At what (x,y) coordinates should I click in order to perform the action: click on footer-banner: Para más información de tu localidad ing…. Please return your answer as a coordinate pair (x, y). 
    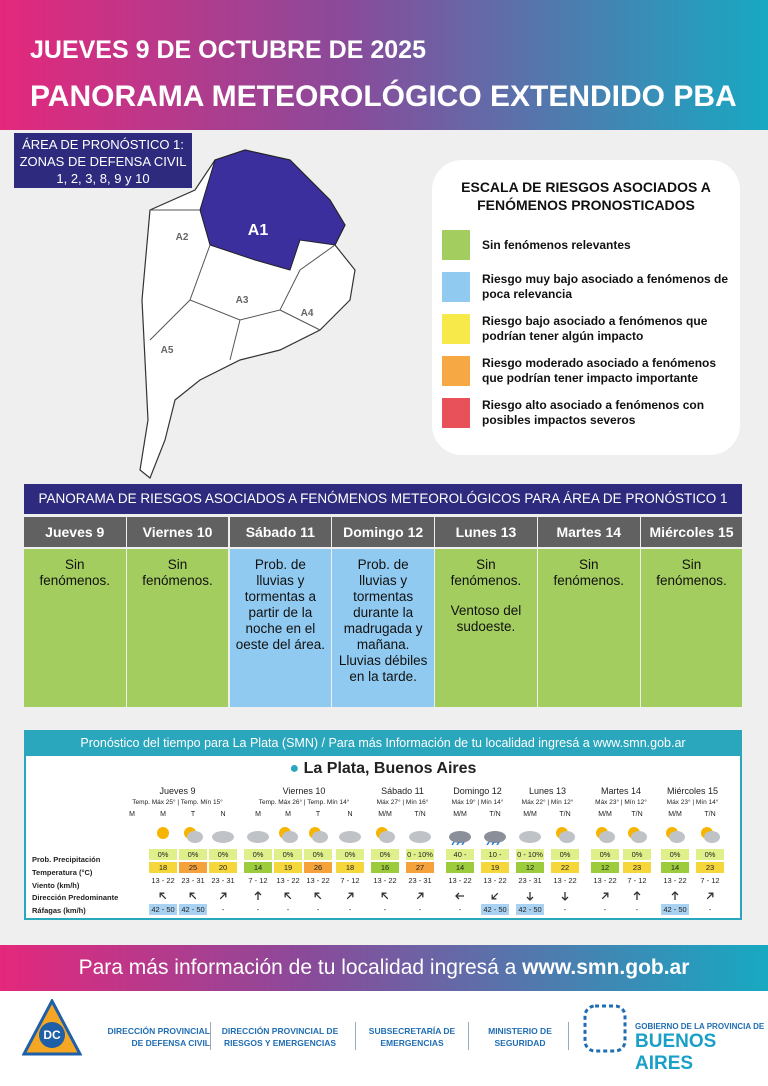
    Looking at the image, I should click on (384, 968).